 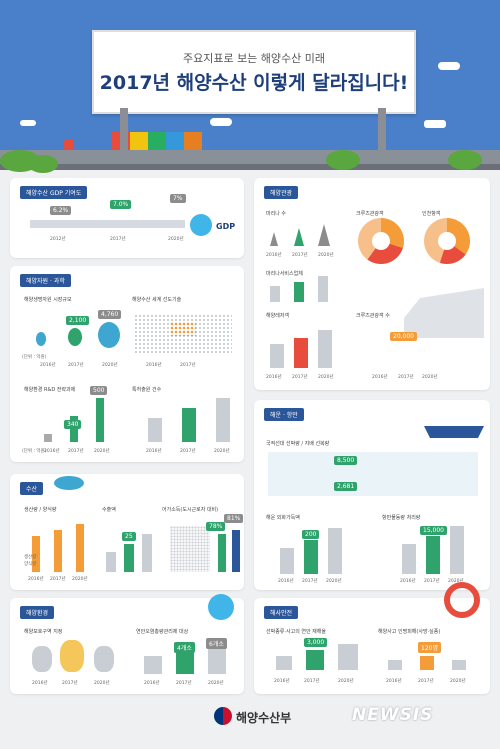 What do you see at coordinates (61, 210) in the screenshot?
I see `gdp-value-2012: 6.2%` at bounding box center [61, 210].